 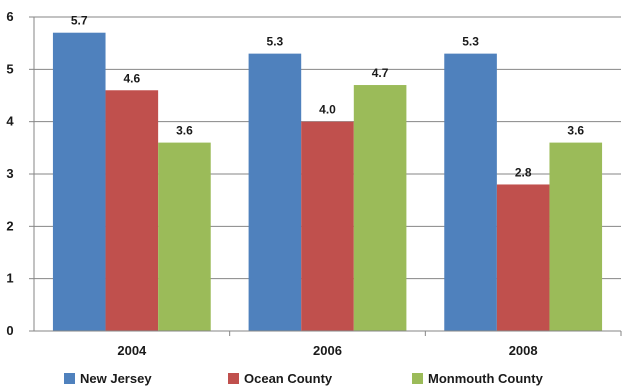 What do you see at coordinates (275, 192) in the screenshot?
I see `bar-new-jersey-2006` at bounding box center [275, 192].